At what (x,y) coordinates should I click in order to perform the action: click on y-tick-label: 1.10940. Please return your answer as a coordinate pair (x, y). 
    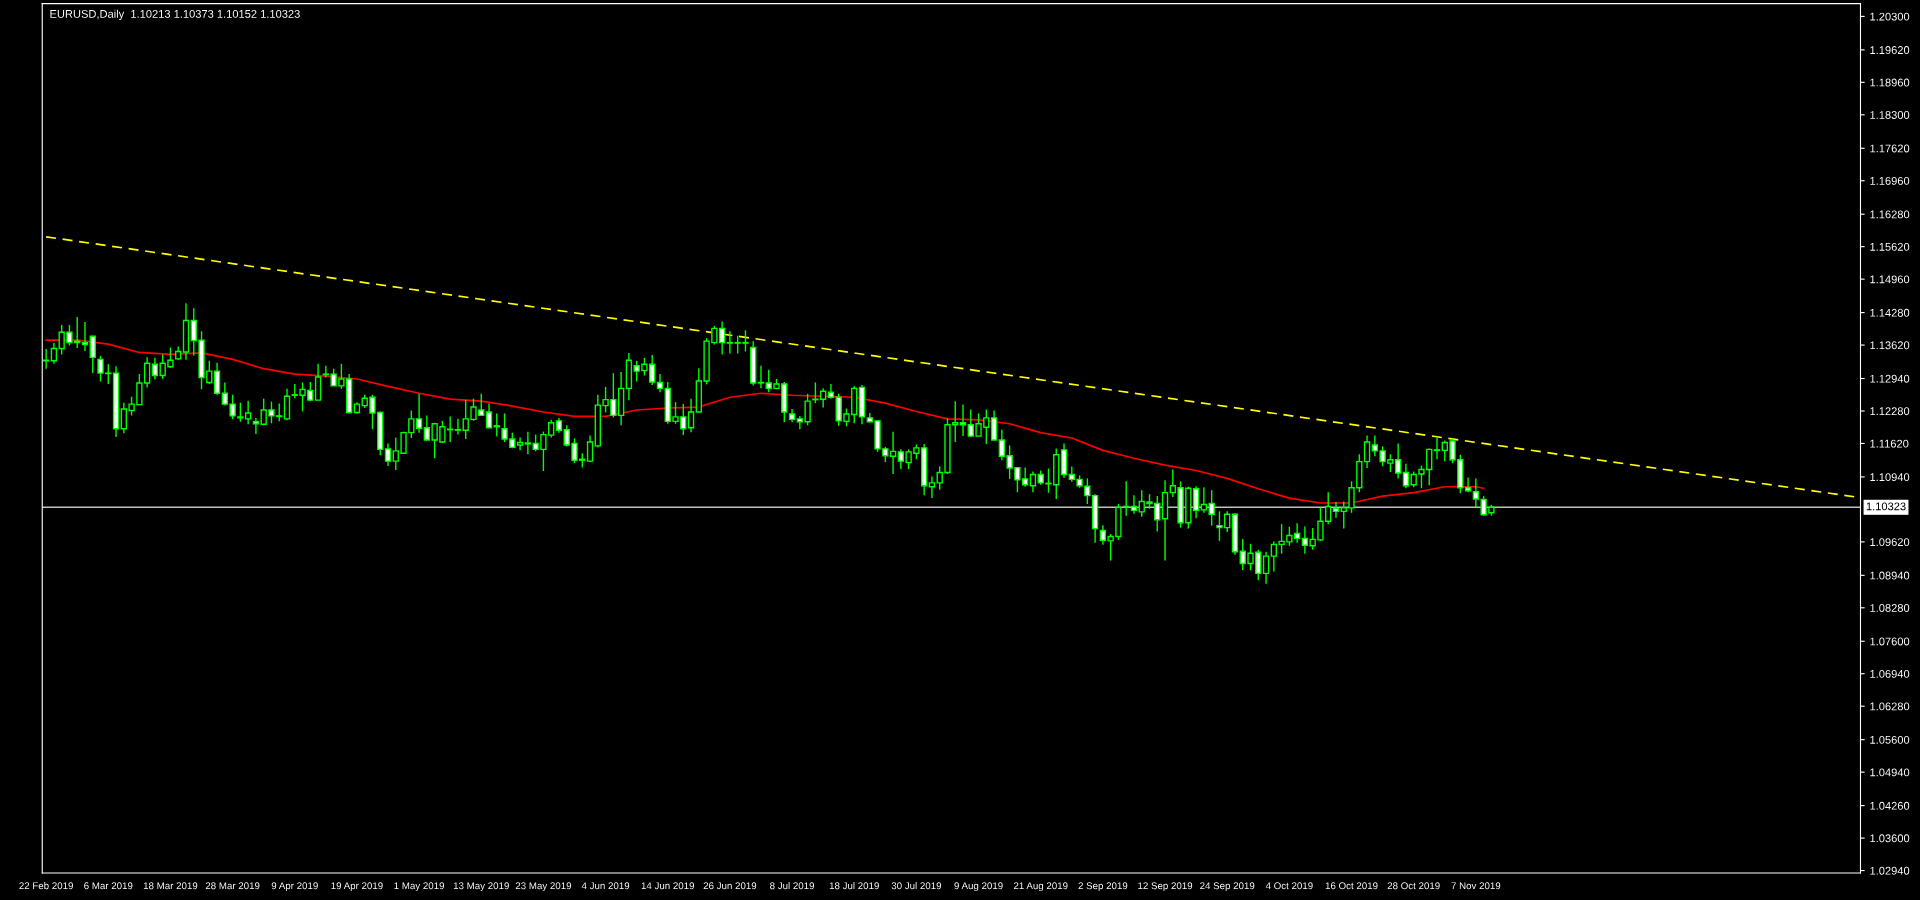
    Looking at the image, I should click on (1890, 477).